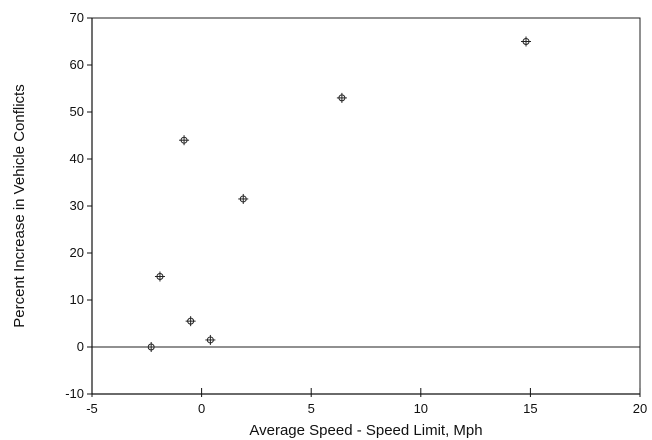 This screenshot has width=652, height=440. I want to click on y-tick-label: 70, so click(77, 17).